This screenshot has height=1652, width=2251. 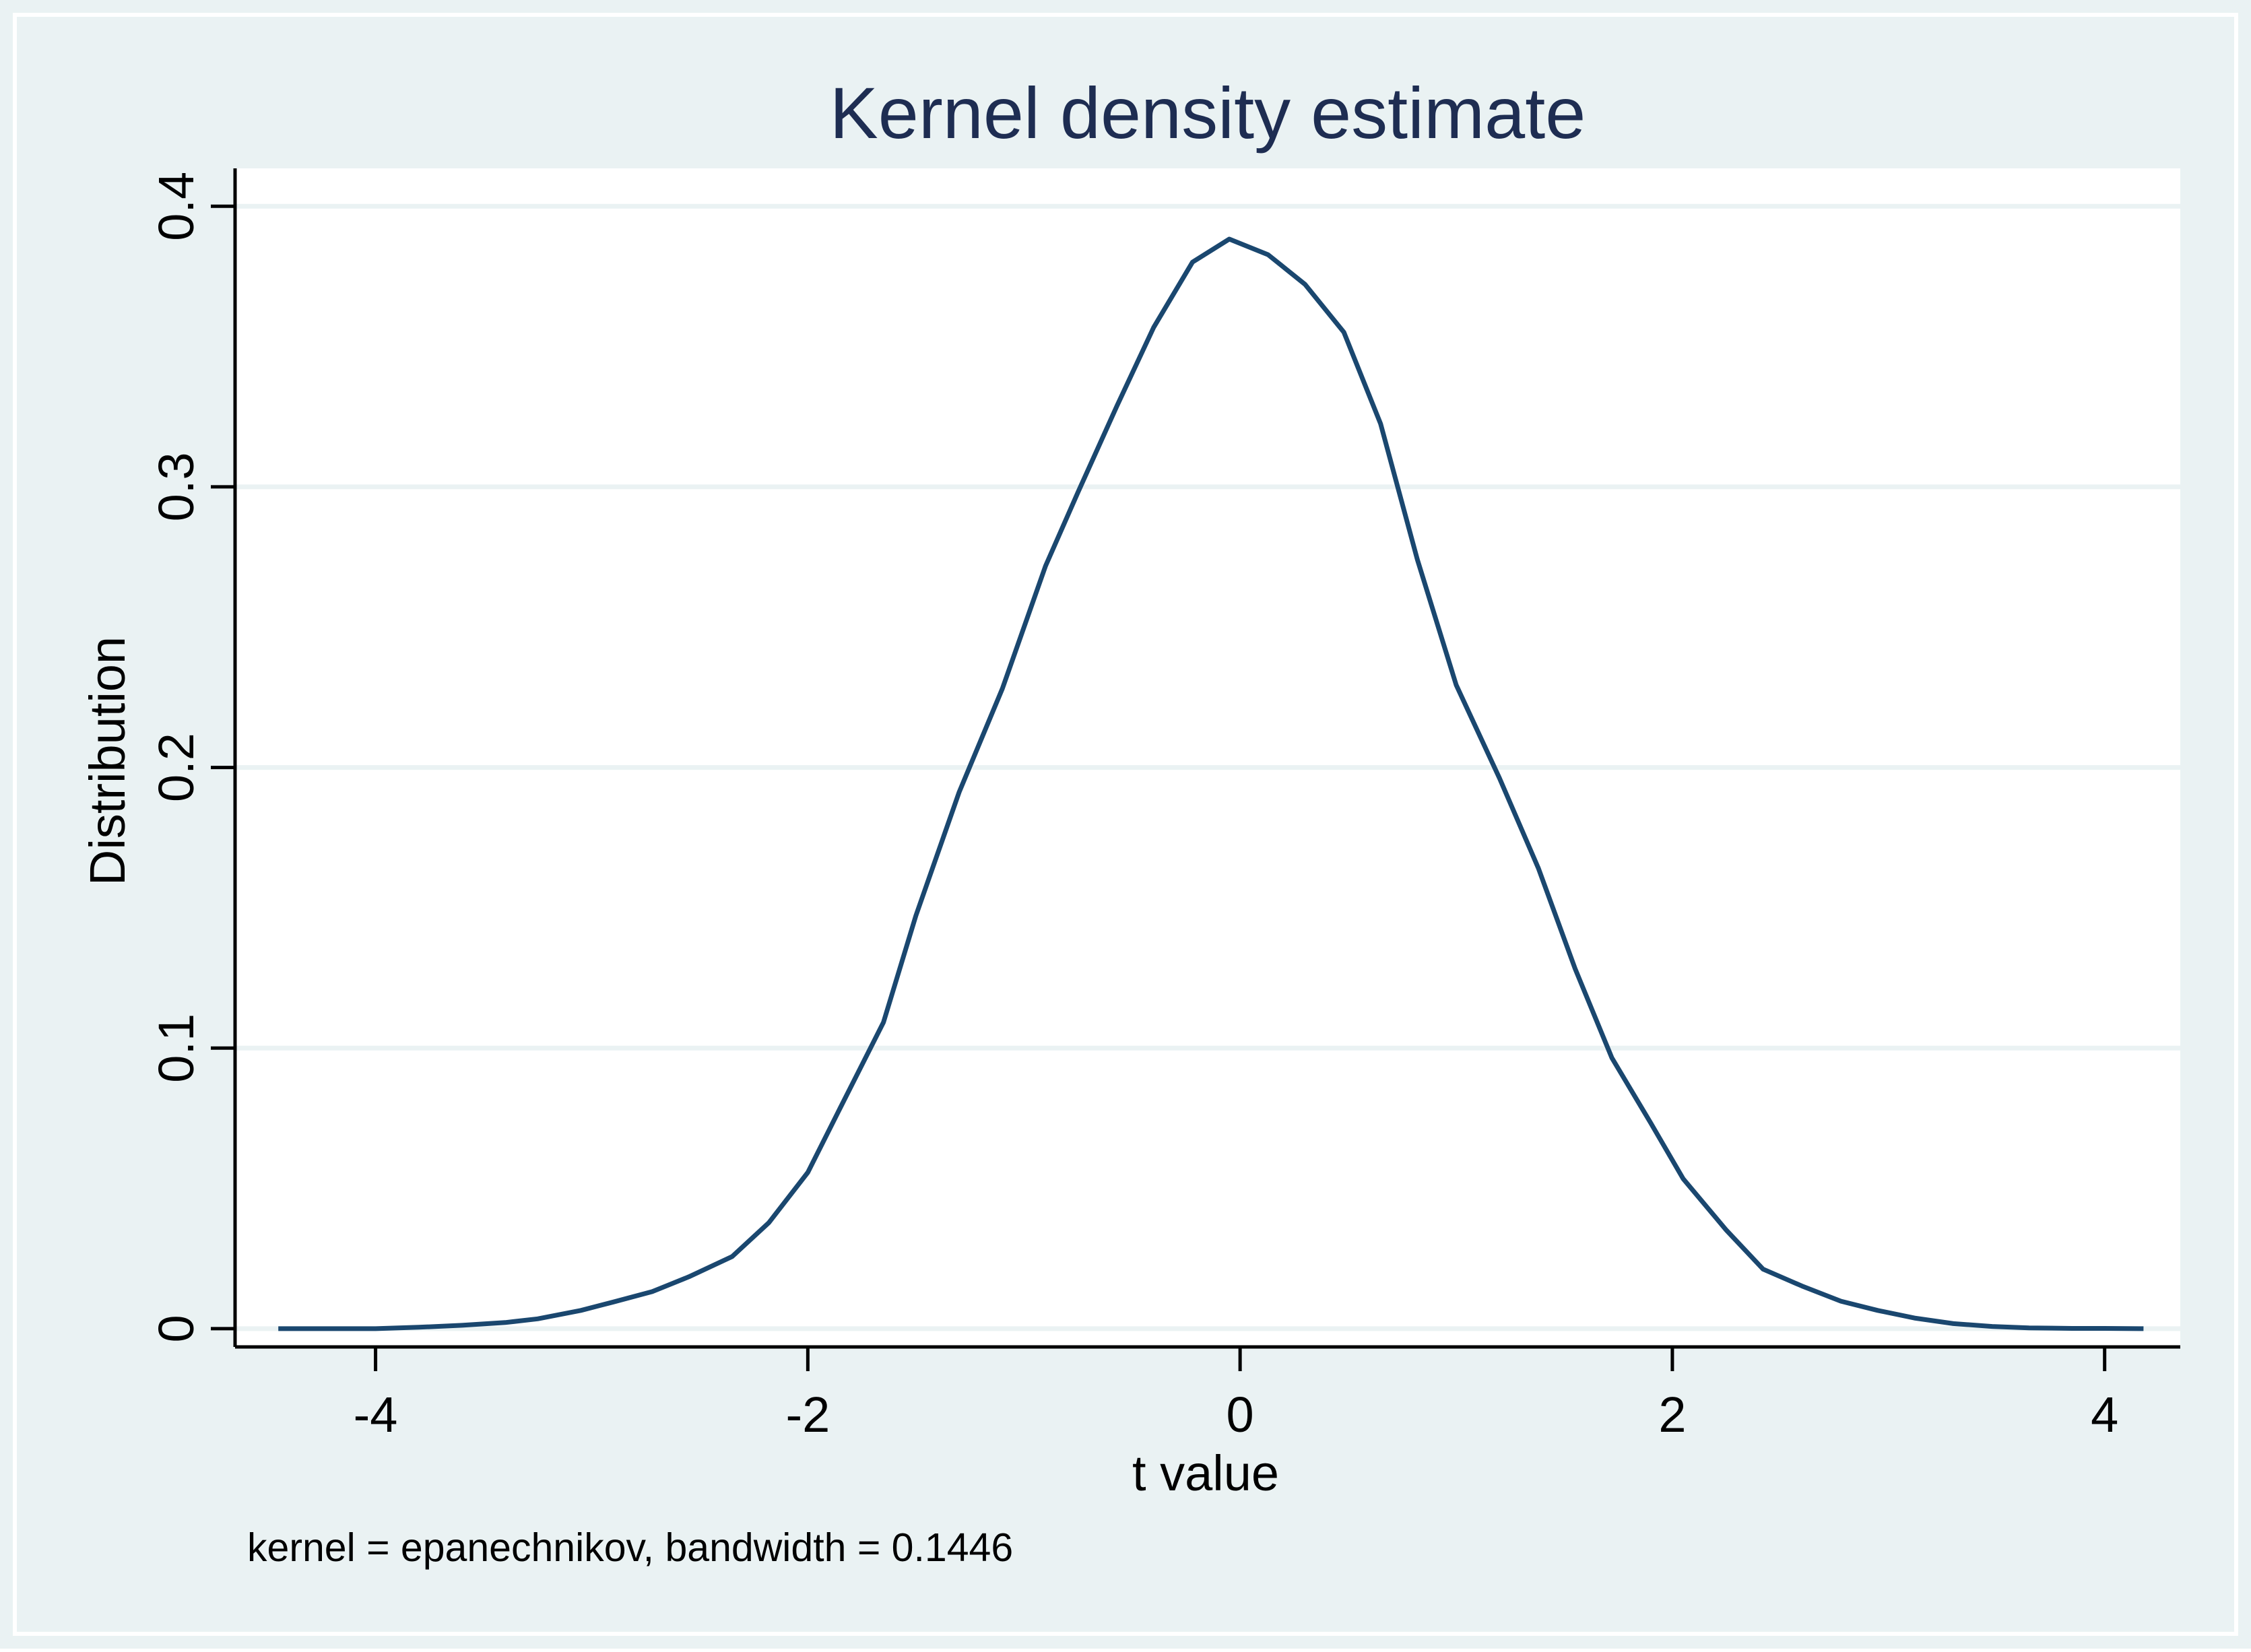 What do you see at coordinates (176, 1328) in the screenshot?
I see `y-tick-label-0: 0` at bounding box center [176, 1328].